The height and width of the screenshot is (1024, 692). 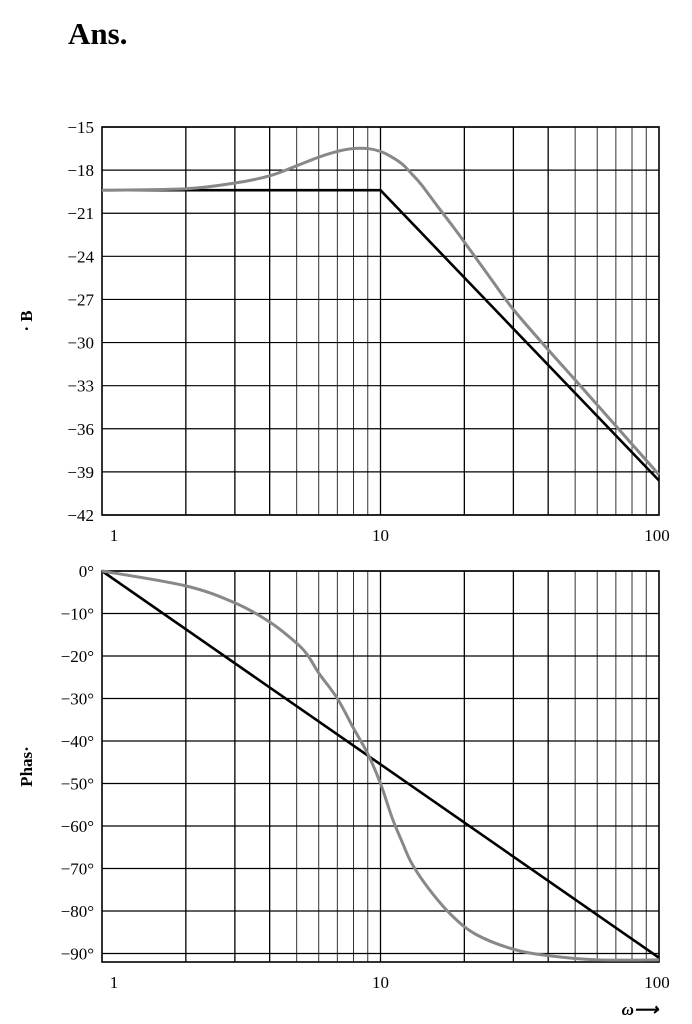 I want to click on x-axis-label: ω⟶, so click(x=641, y=1009).